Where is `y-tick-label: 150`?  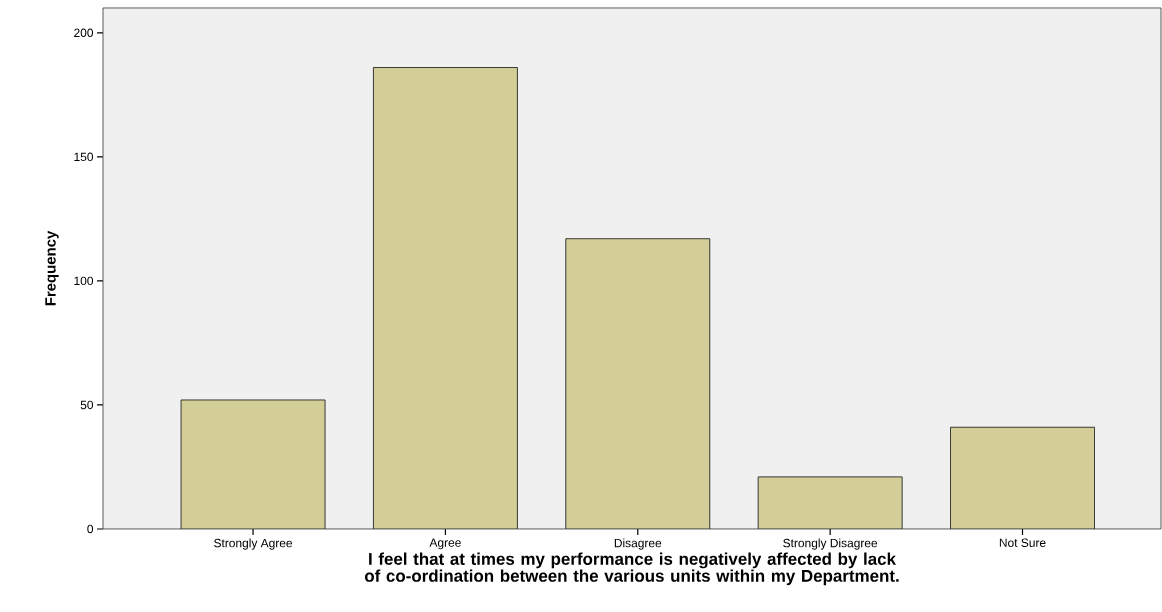
y-tick-label: 150 is located at coordinates (84, 157).